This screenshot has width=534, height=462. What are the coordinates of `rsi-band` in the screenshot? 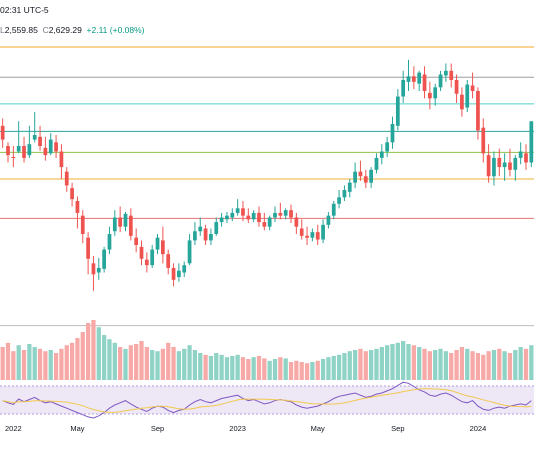 It's located at (267, 400).